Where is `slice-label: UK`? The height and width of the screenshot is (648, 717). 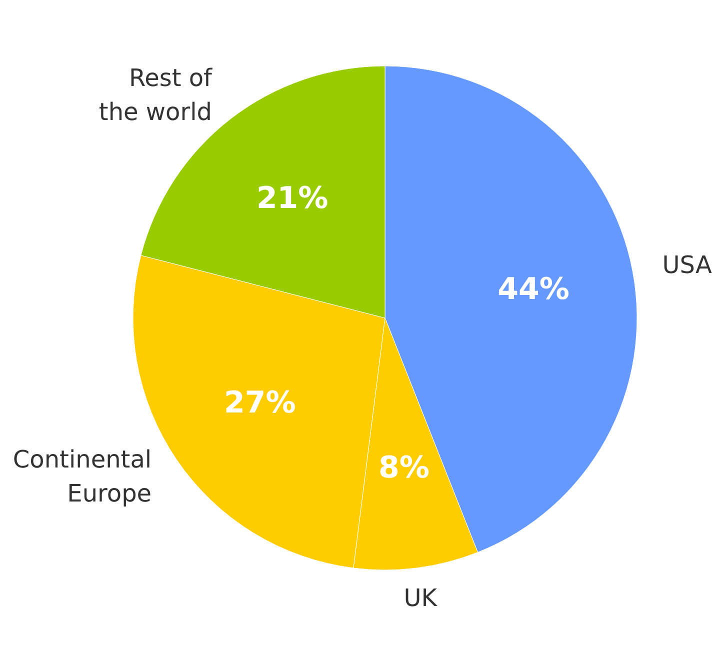
slice-label: UK is located at coordinates (421, 598).